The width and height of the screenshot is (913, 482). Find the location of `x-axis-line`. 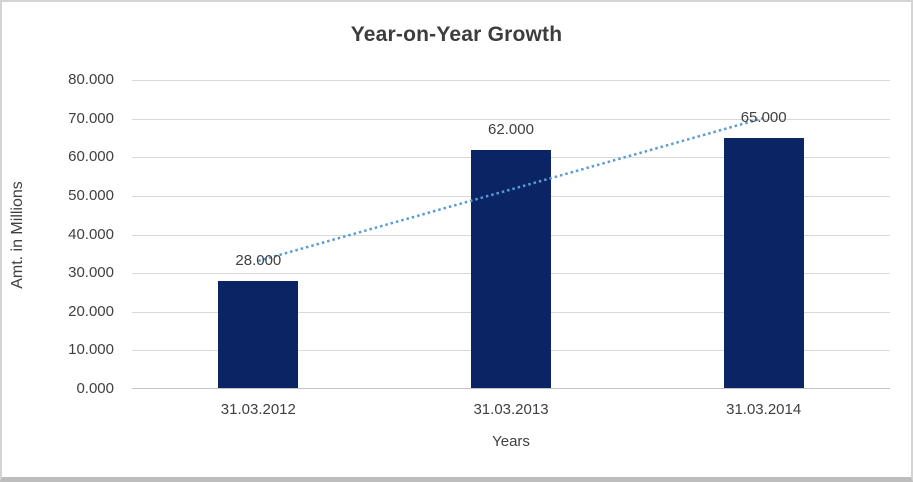

x-axis-line is located at coordinates (511, 388).